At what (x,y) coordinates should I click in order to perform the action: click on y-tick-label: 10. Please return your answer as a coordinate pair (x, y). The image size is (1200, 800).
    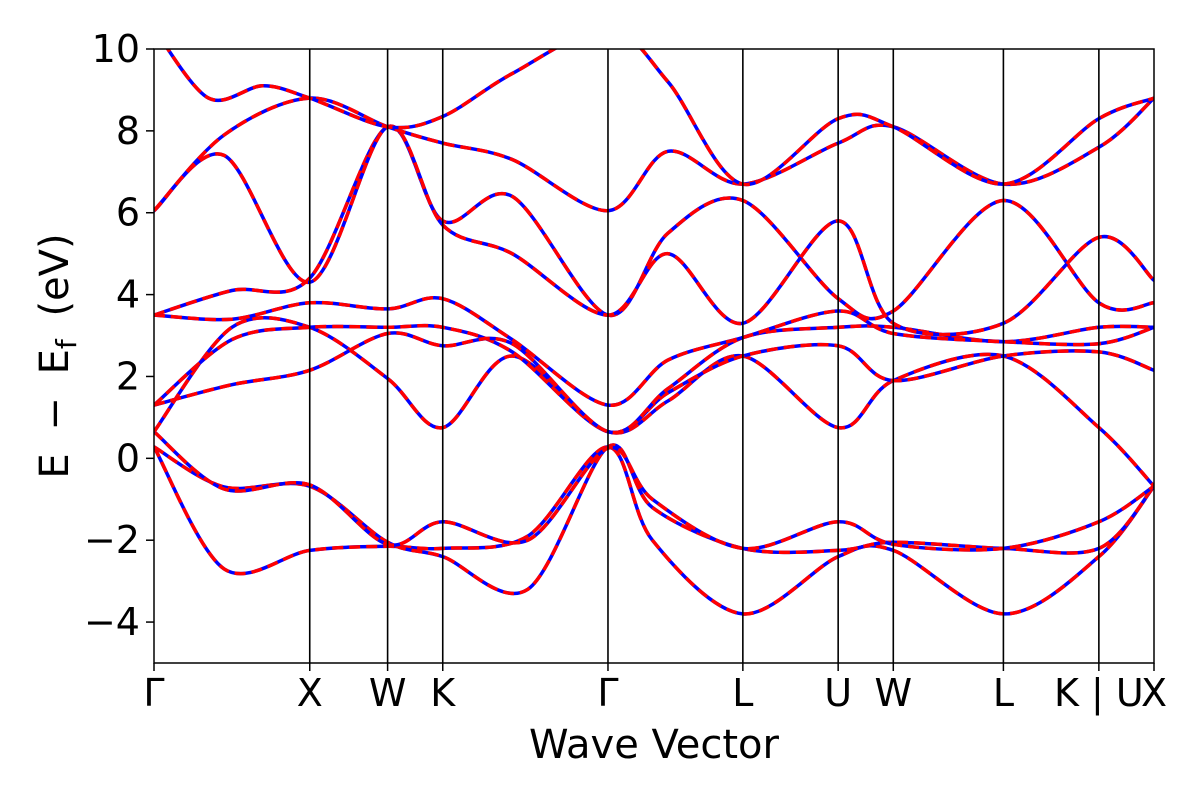
    Looking at the image, I should click on (116, 49).